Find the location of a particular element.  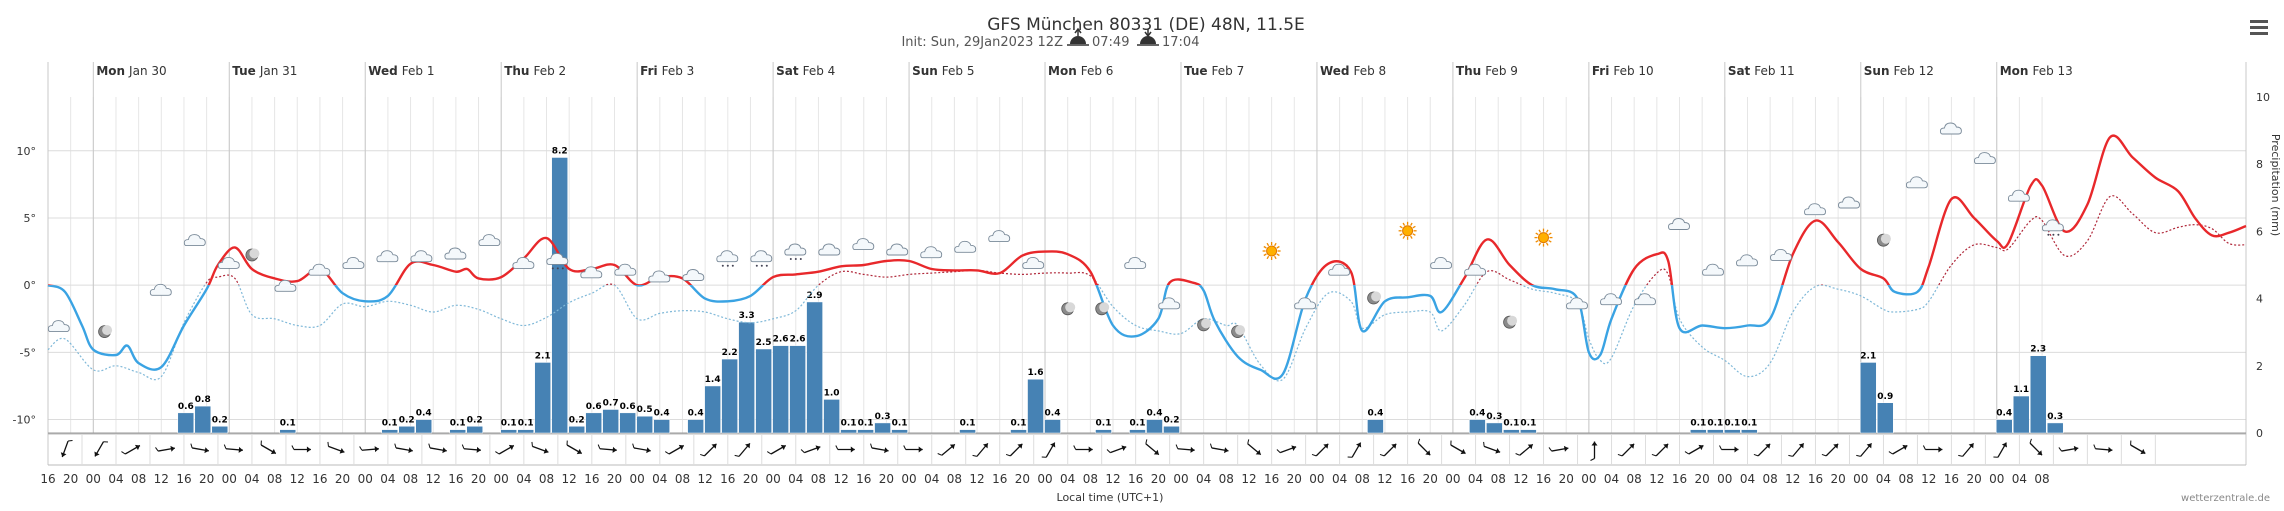

day-label: Sat Feb 11 is located at coordinates (1761, 71).